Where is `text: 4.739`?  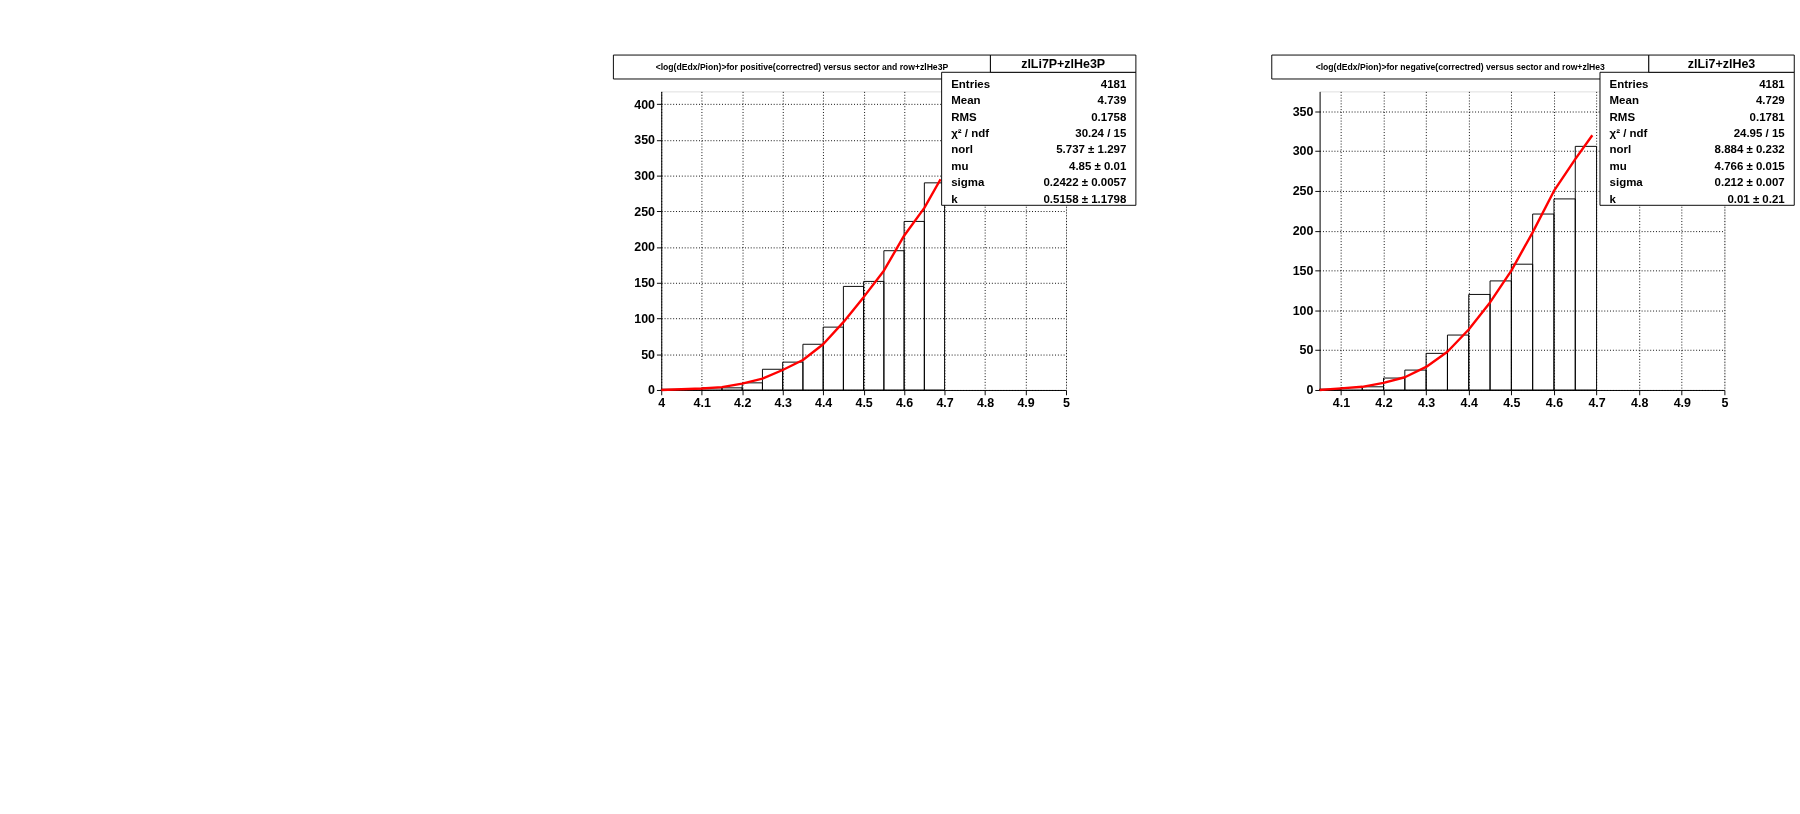 text: 4.739 is located at coordinates (1112, 100).